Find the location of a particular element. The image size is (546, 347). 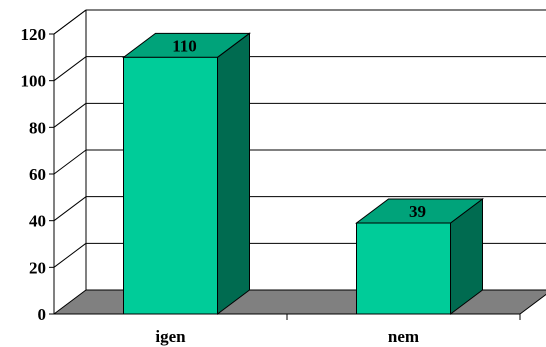

data-label-igen: 110 is located at coordinates (184, 45).